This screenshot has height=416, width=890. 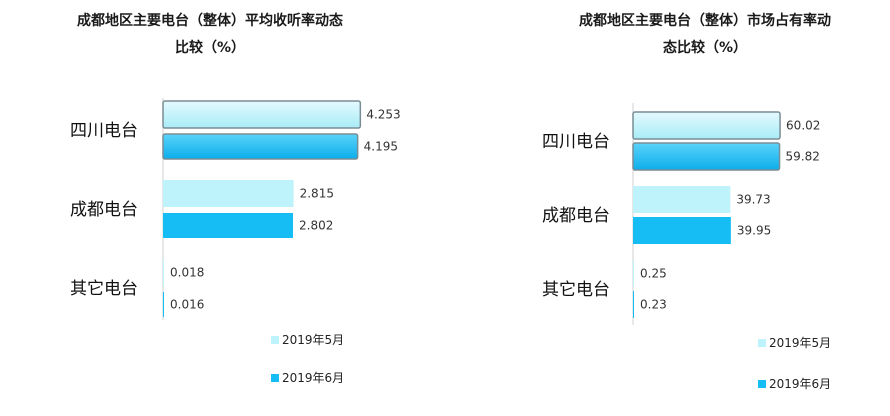 I want to click on chart-title: 比较（%）, so click(x=210, y=47).